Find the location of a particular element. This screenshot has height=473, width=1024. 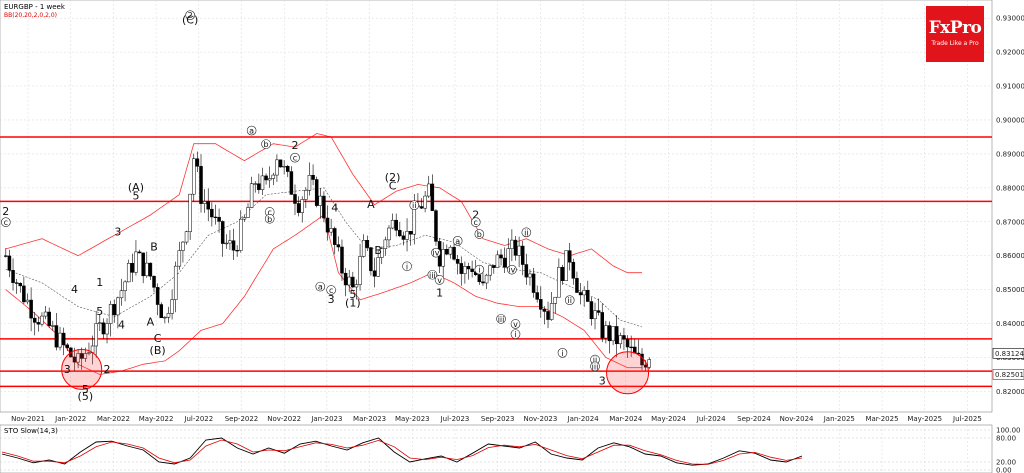

oscillator-panel is located at coordinates (496, 448).